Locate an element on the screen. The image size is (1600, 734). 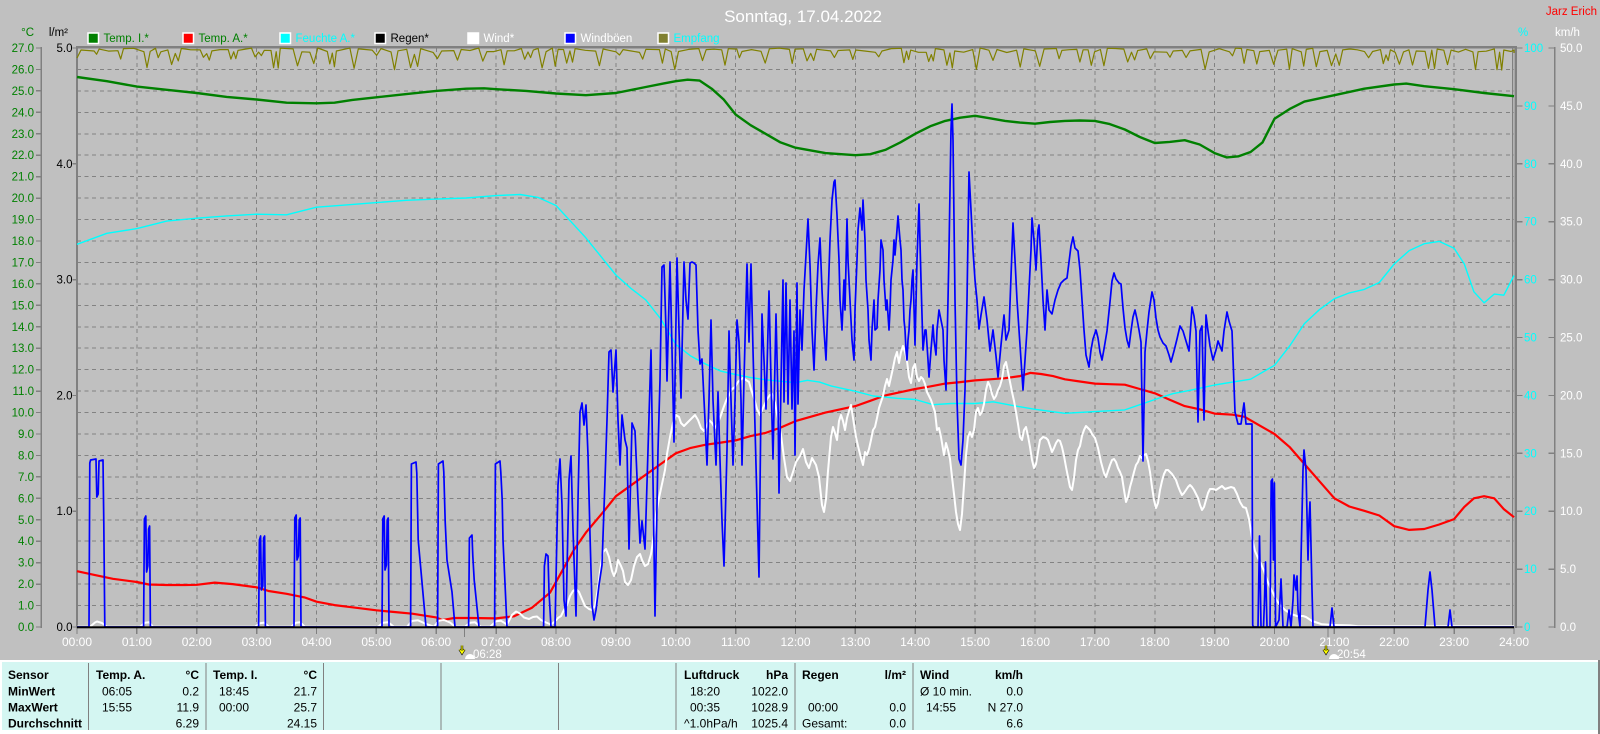
svg-text: 12.0 is located at coordinates (23, 371).